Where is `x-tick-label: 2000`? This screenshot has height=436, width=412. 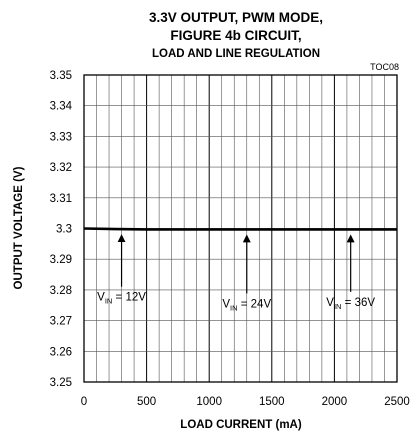 x-tick-label: 2000 is located at coordinates (335, 402).